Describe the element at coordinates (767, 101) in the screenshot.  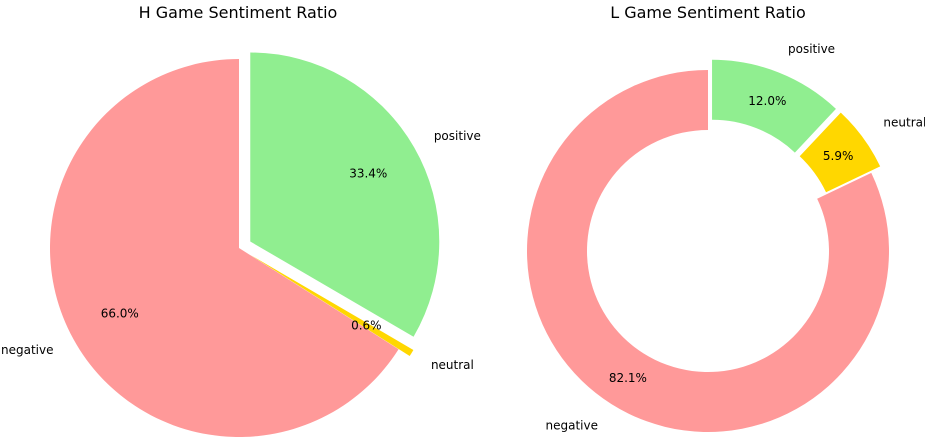
I see `pct-label-positive: 12.0%` at that location.